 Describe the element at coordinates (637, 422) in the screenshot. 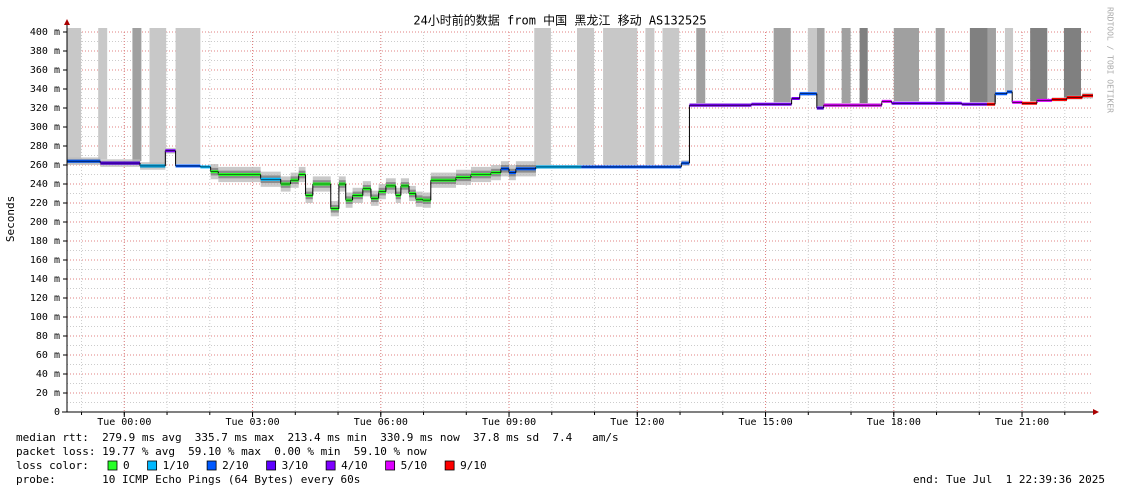

I see `x-tick-label: Tue 12:00` at that location.